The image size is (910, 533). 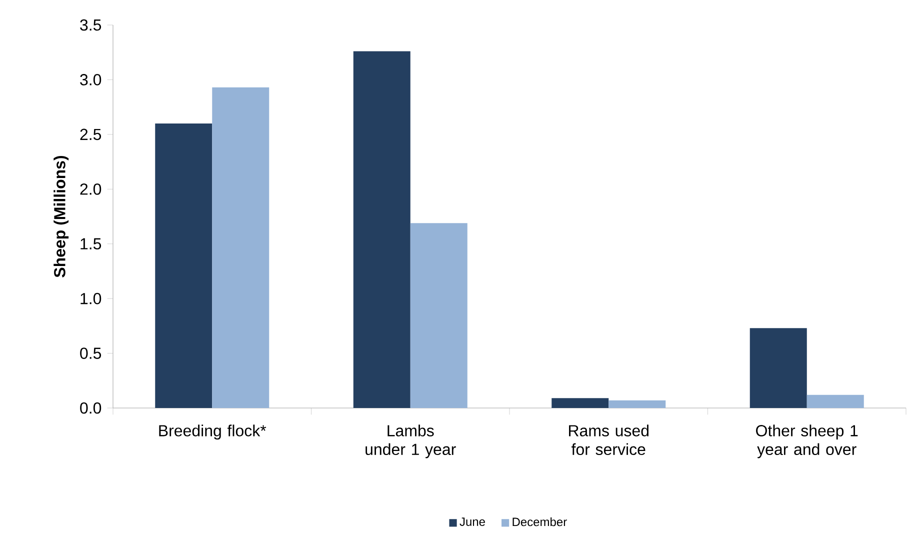 I want to click on legend-label: December, so click(x=539, y=521).